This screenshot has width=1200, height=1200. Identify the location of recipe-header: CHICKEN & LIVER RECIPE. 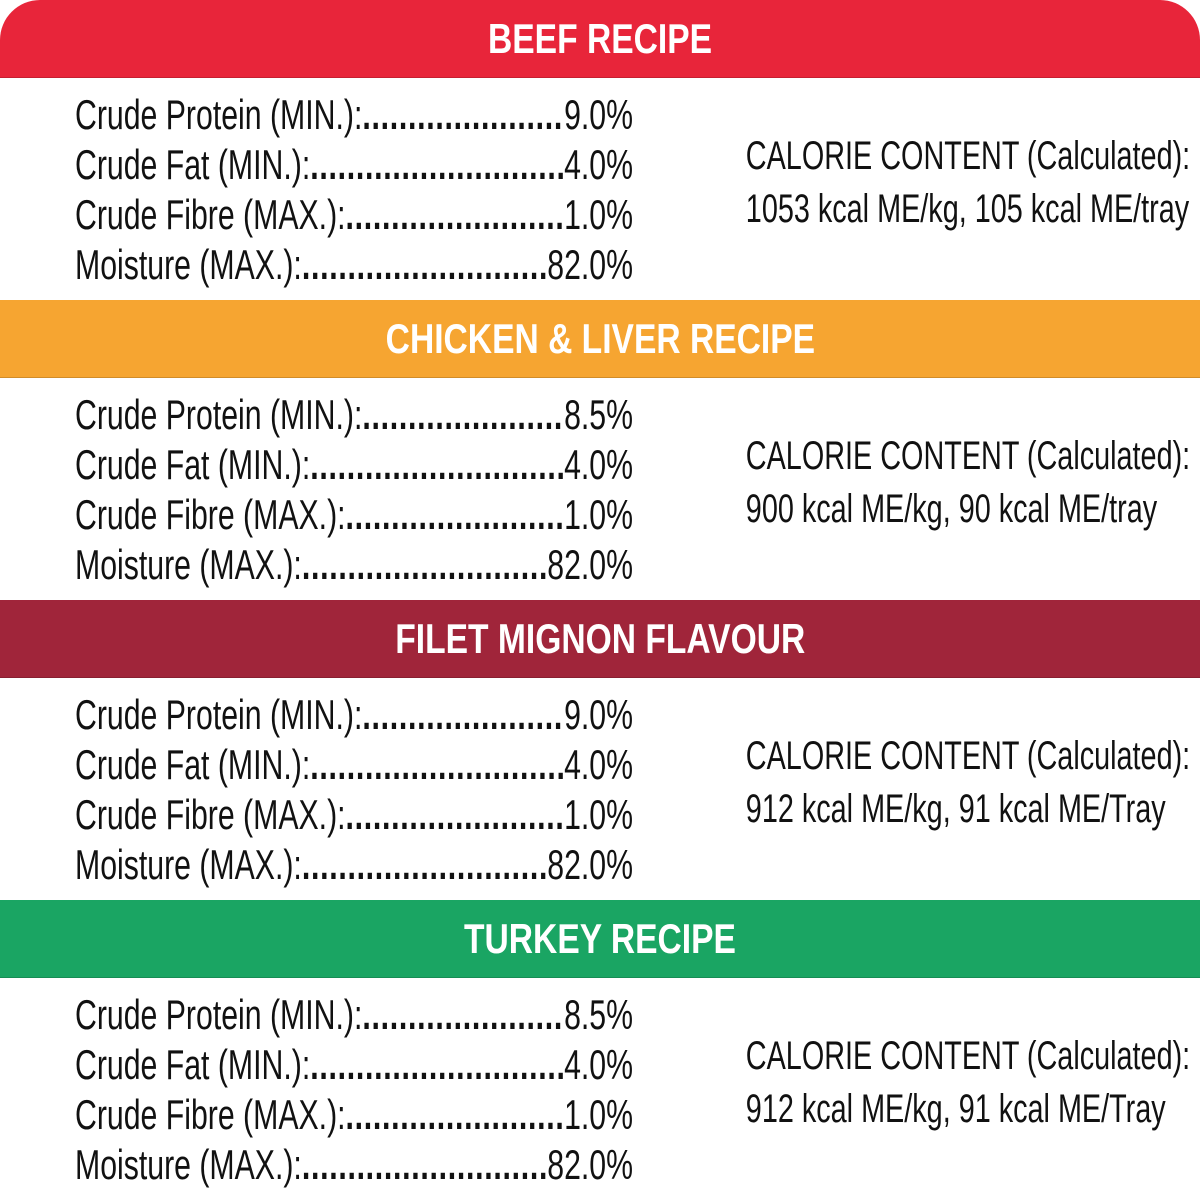
(600, 339).